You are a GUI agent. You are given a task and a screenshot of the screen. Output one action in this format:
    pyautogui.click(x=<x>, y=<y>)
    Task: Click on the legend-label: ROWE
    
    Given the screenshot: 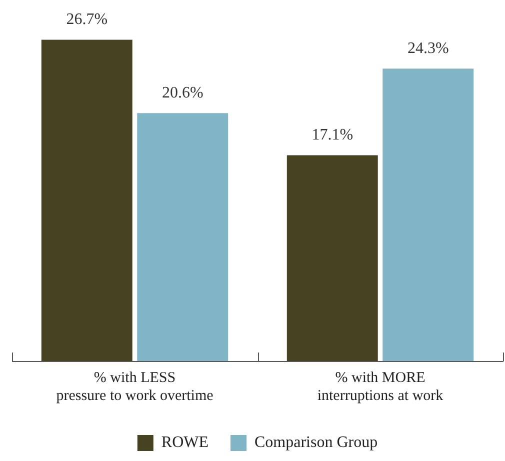 What is the action you would take?
    pyautogui.click(x=185, y=443)
    